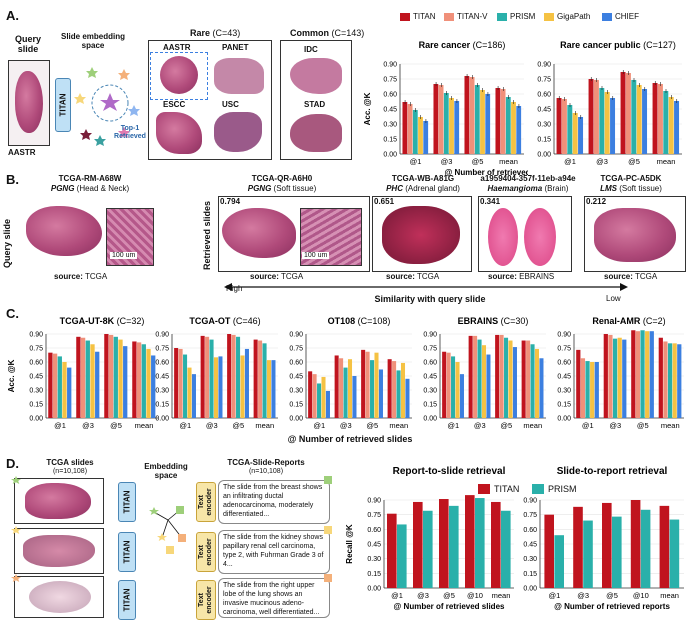 The height and width of the screenshot is (624, 692). Describe the element at coordinates (489, 45) in the screenshot. I see `chart-title-count: (C=186)` at that location.